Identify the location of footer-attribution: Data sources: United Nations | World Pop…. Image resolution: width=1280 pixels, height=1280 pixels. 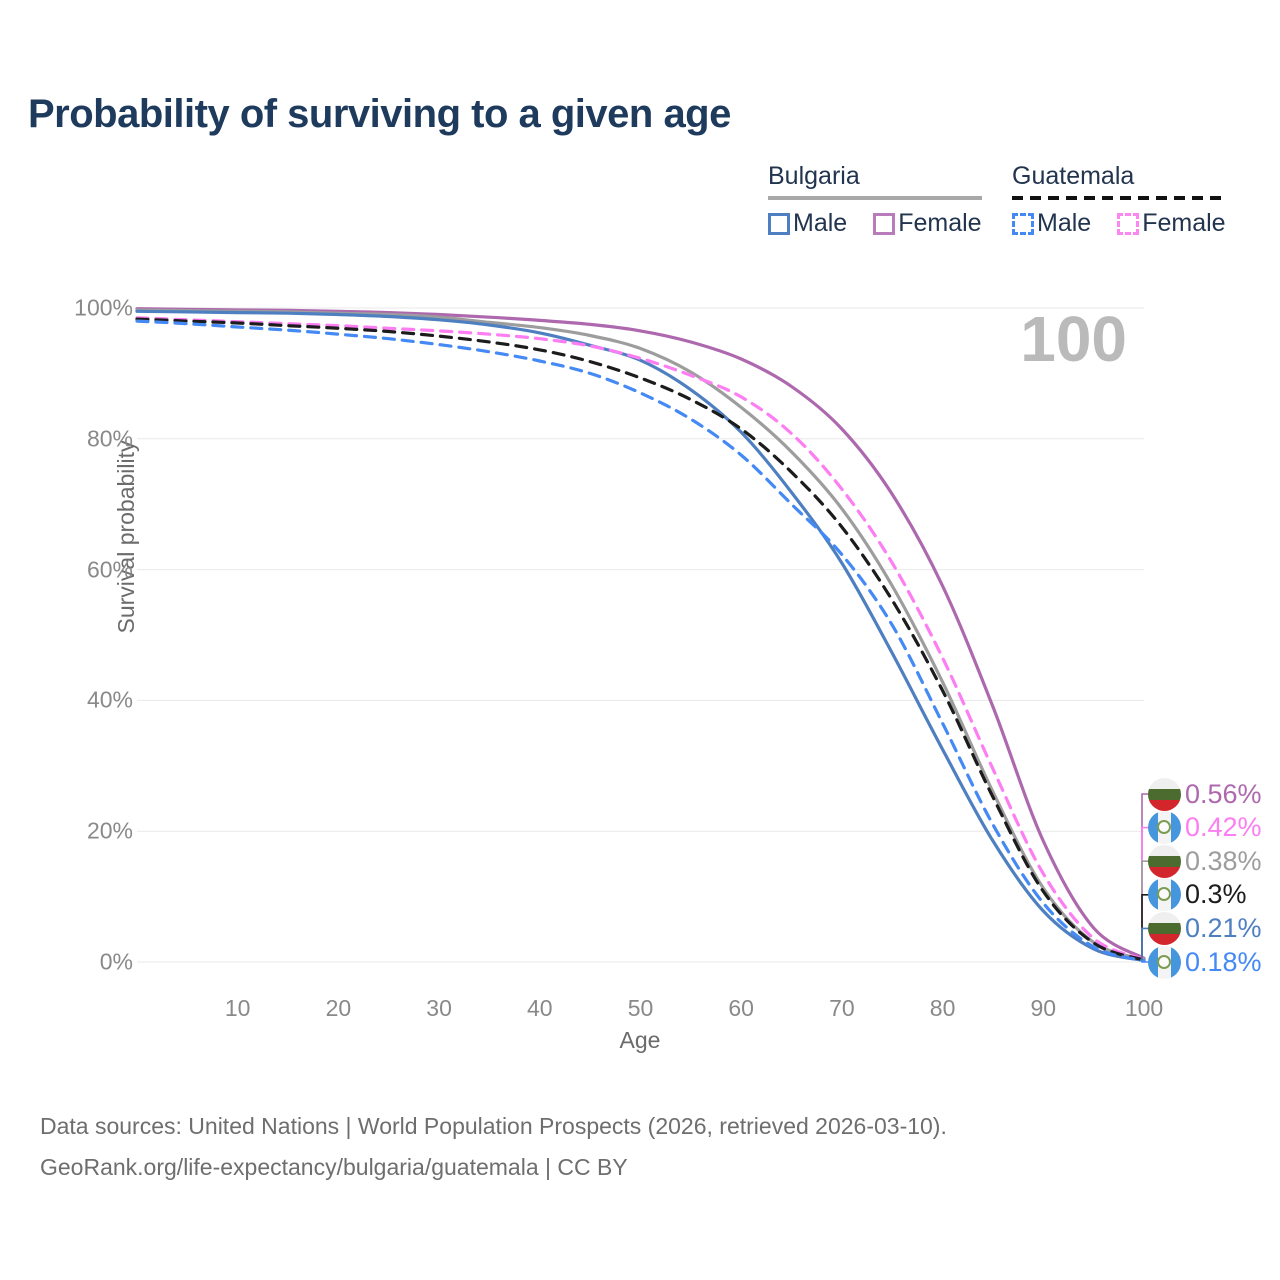
(493, 1147).